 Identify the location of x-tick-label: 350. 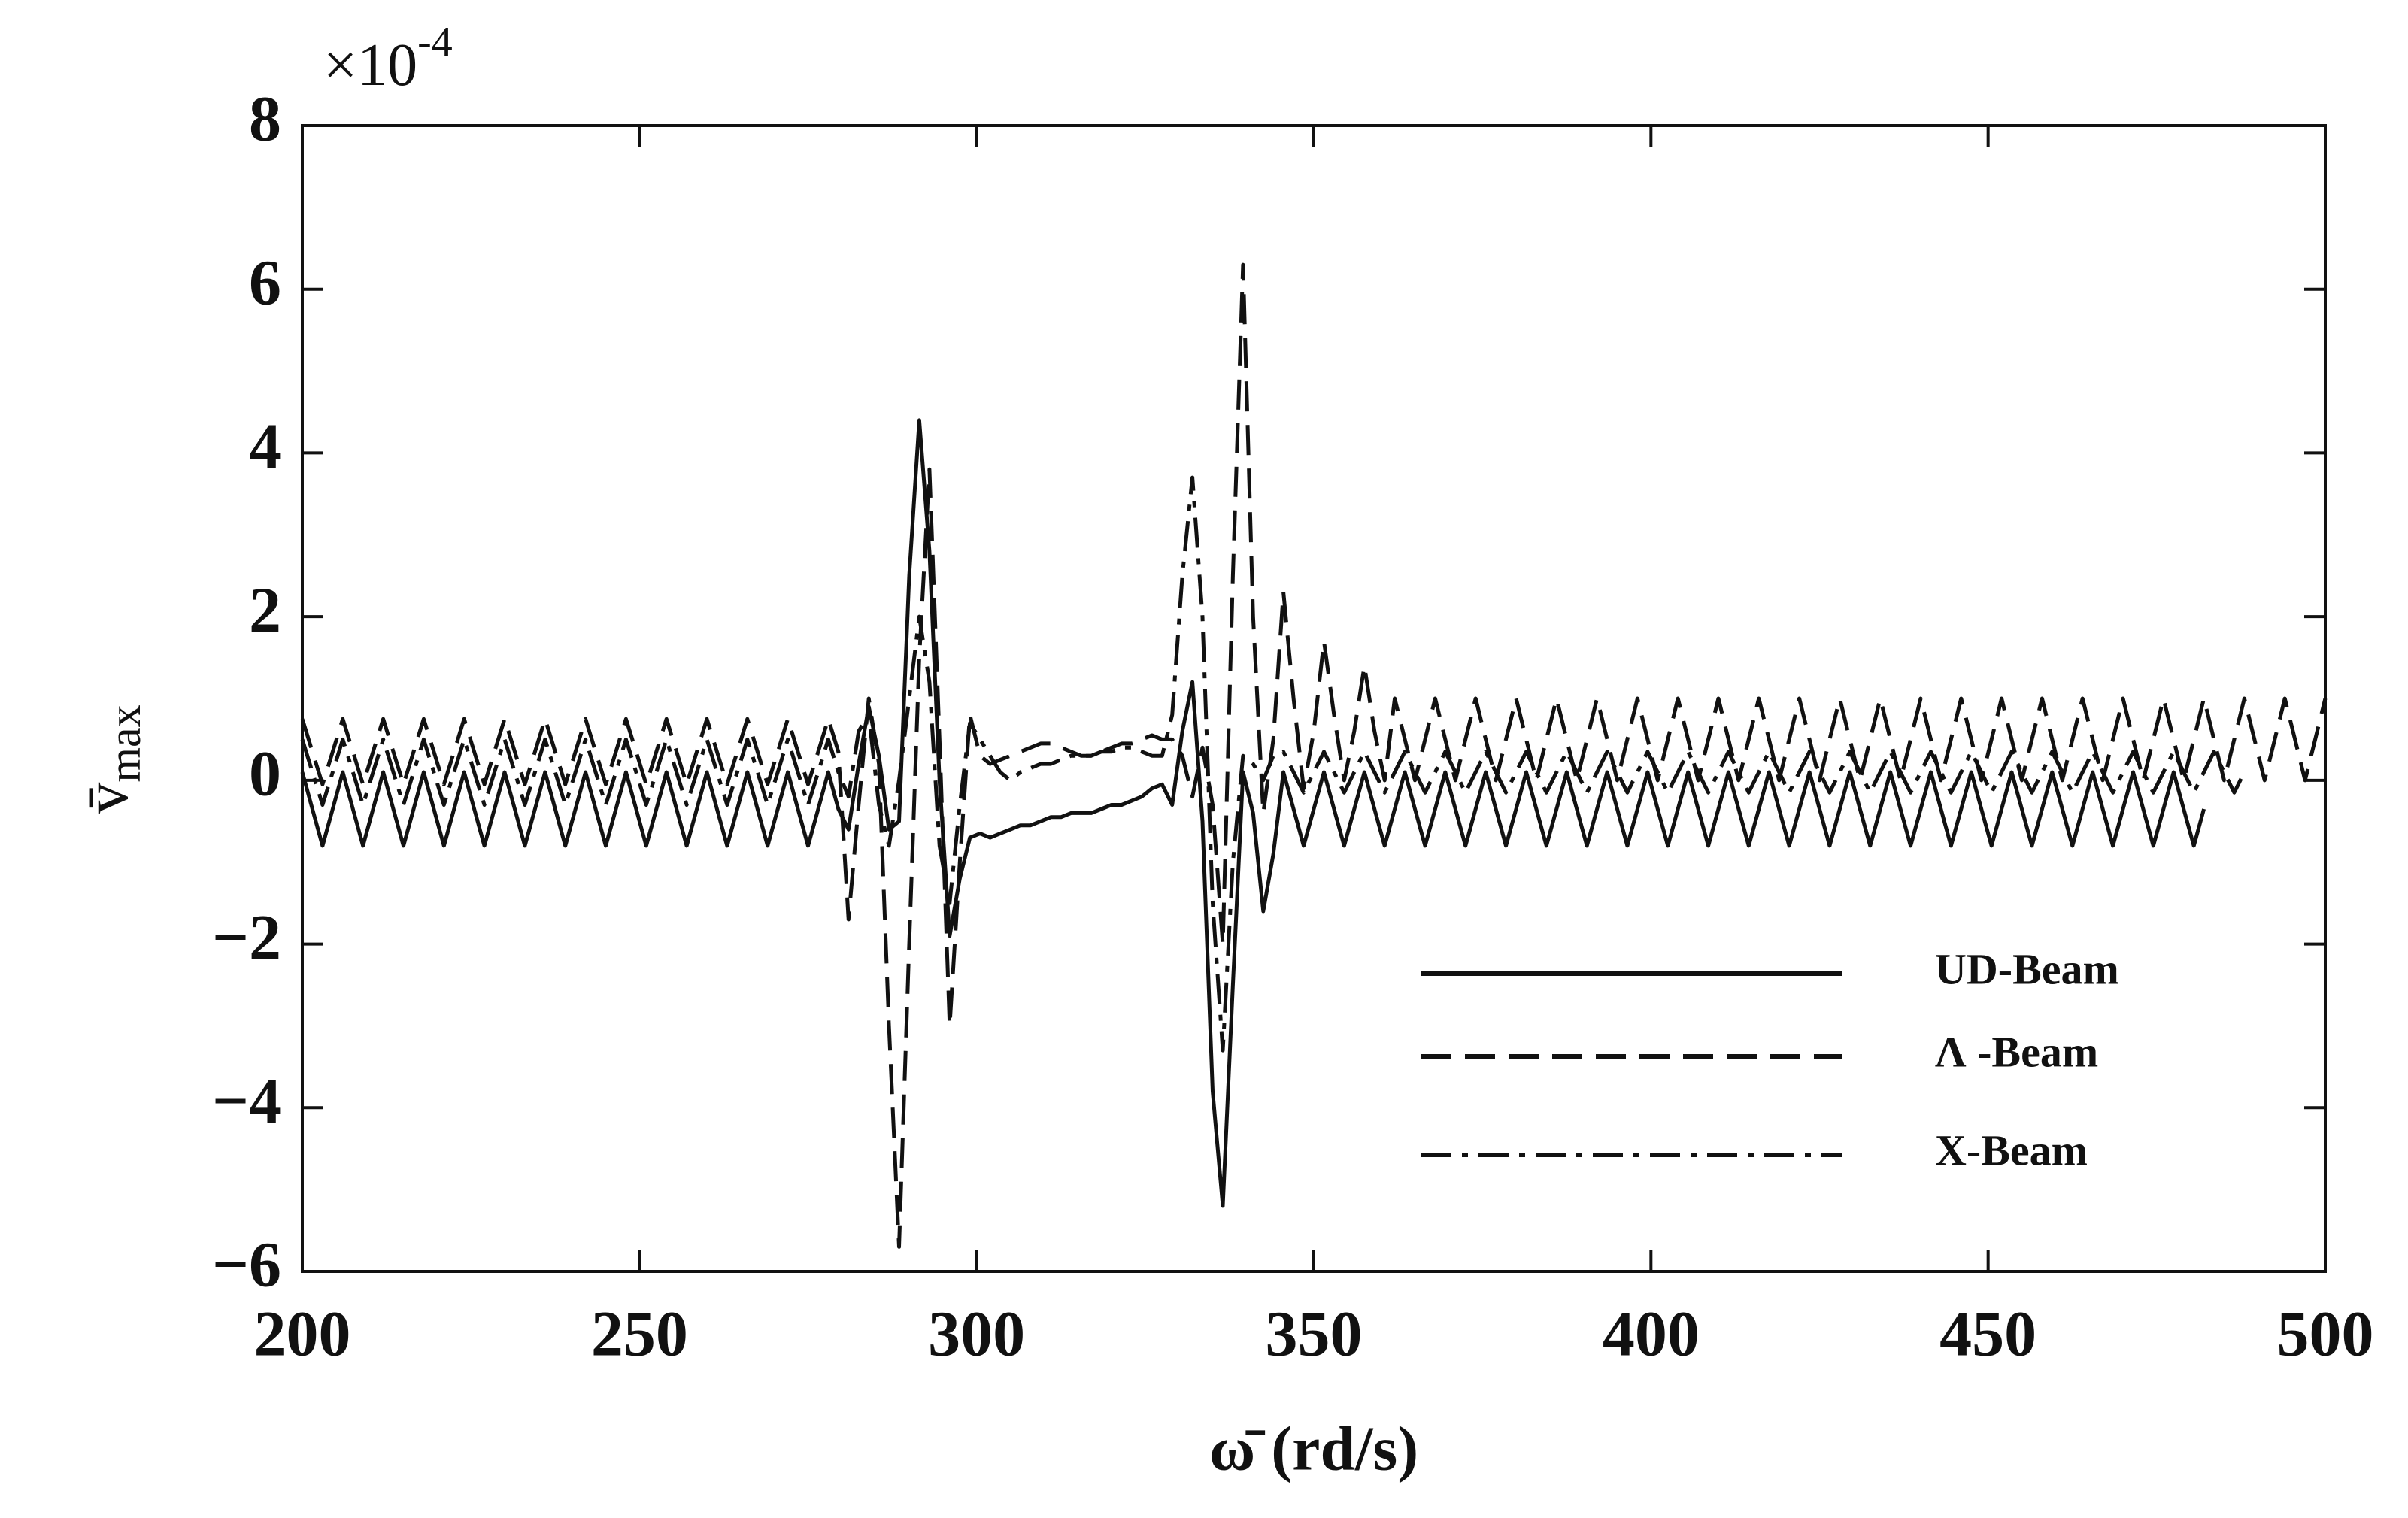
(1314, 1334).